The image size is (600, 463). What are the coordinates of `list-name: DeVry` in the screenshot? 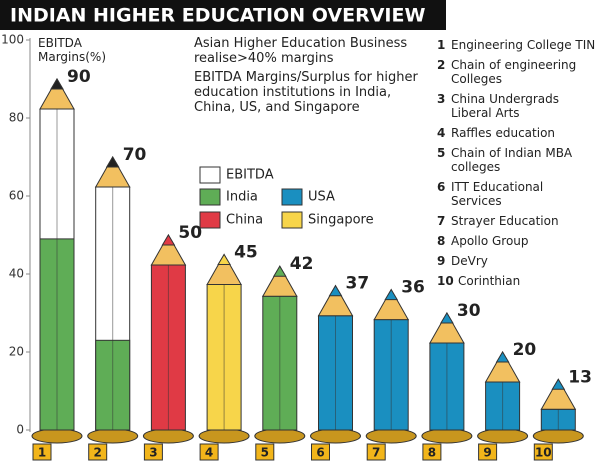 It's located at (469, 261).